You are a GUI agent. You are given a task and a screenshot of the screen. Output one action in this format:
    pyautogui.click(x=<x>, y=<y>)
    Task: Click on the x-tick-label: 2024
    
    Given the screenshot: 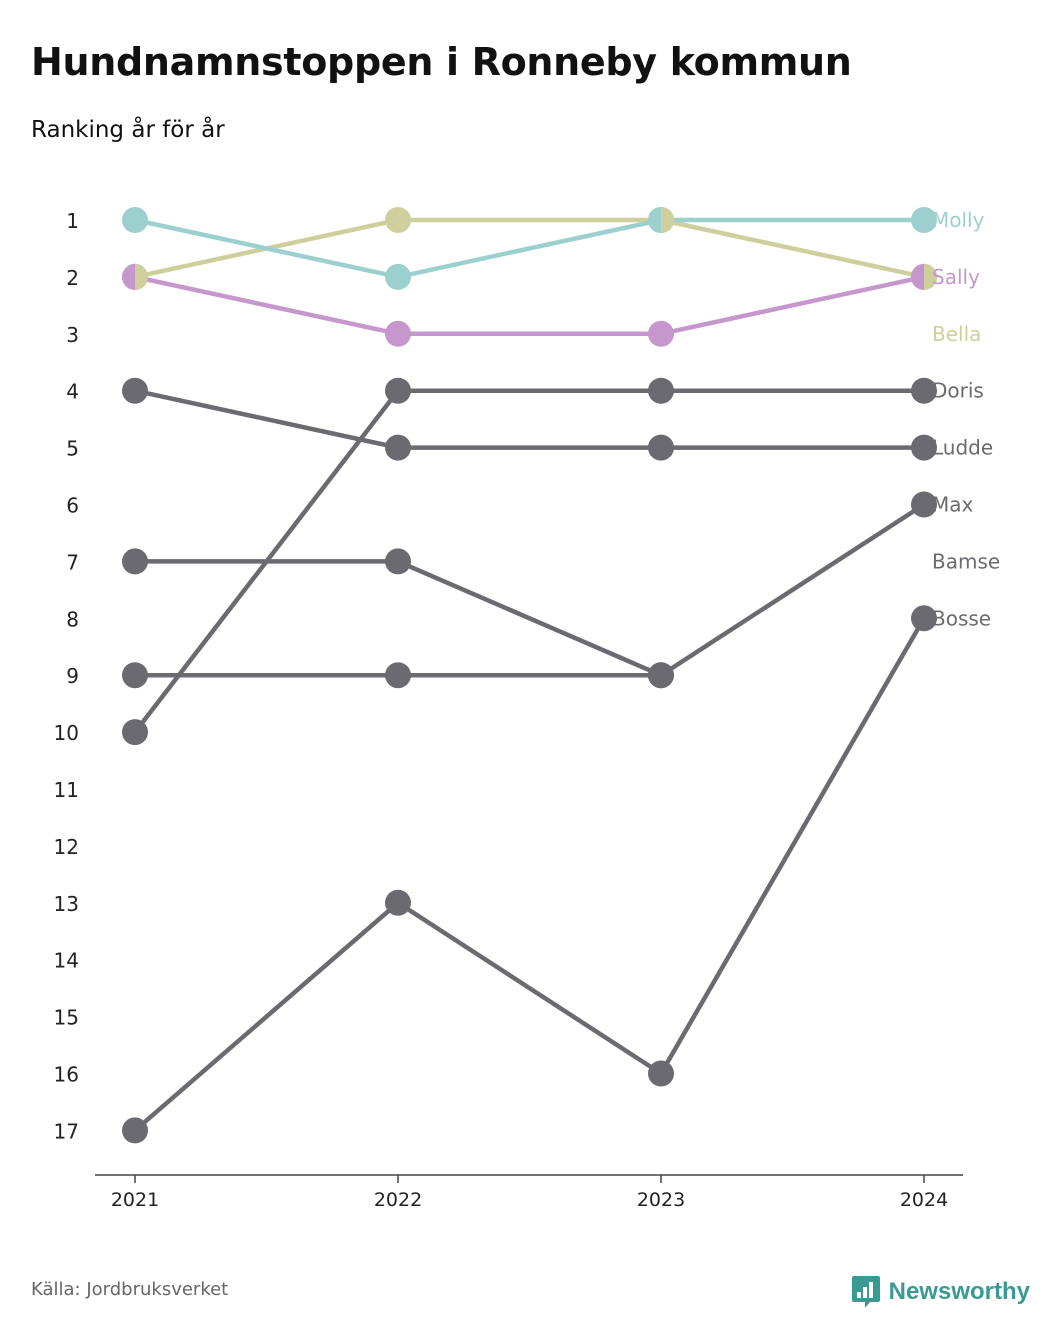 What is the action you would take?
    pyautogui.click(x=924, y=1200)
    